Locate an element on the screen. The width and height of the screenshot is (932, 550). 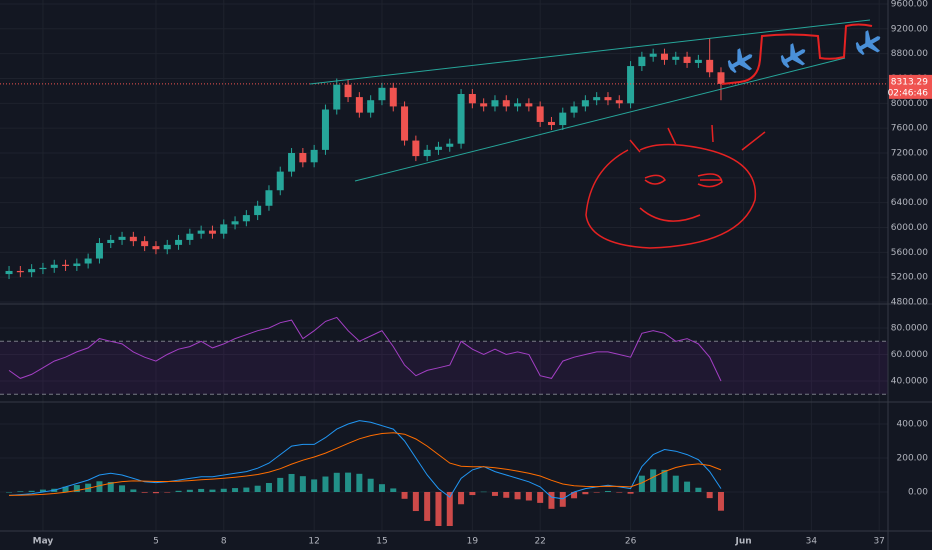
y-tick-label: 200.00 is located at coordinates (913, 458).